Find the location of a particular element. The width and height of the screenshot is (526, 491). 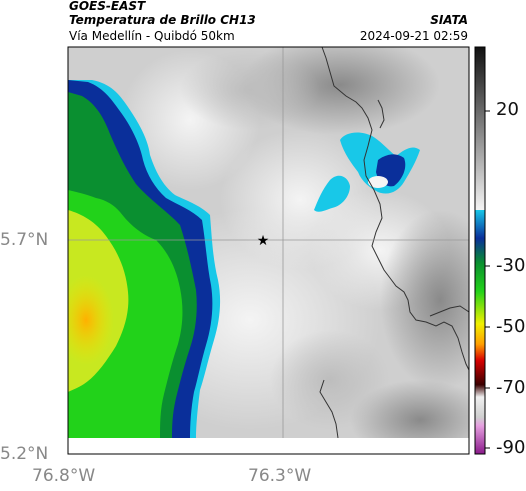

colorbar-ticks is located at coordinates (487, 279).